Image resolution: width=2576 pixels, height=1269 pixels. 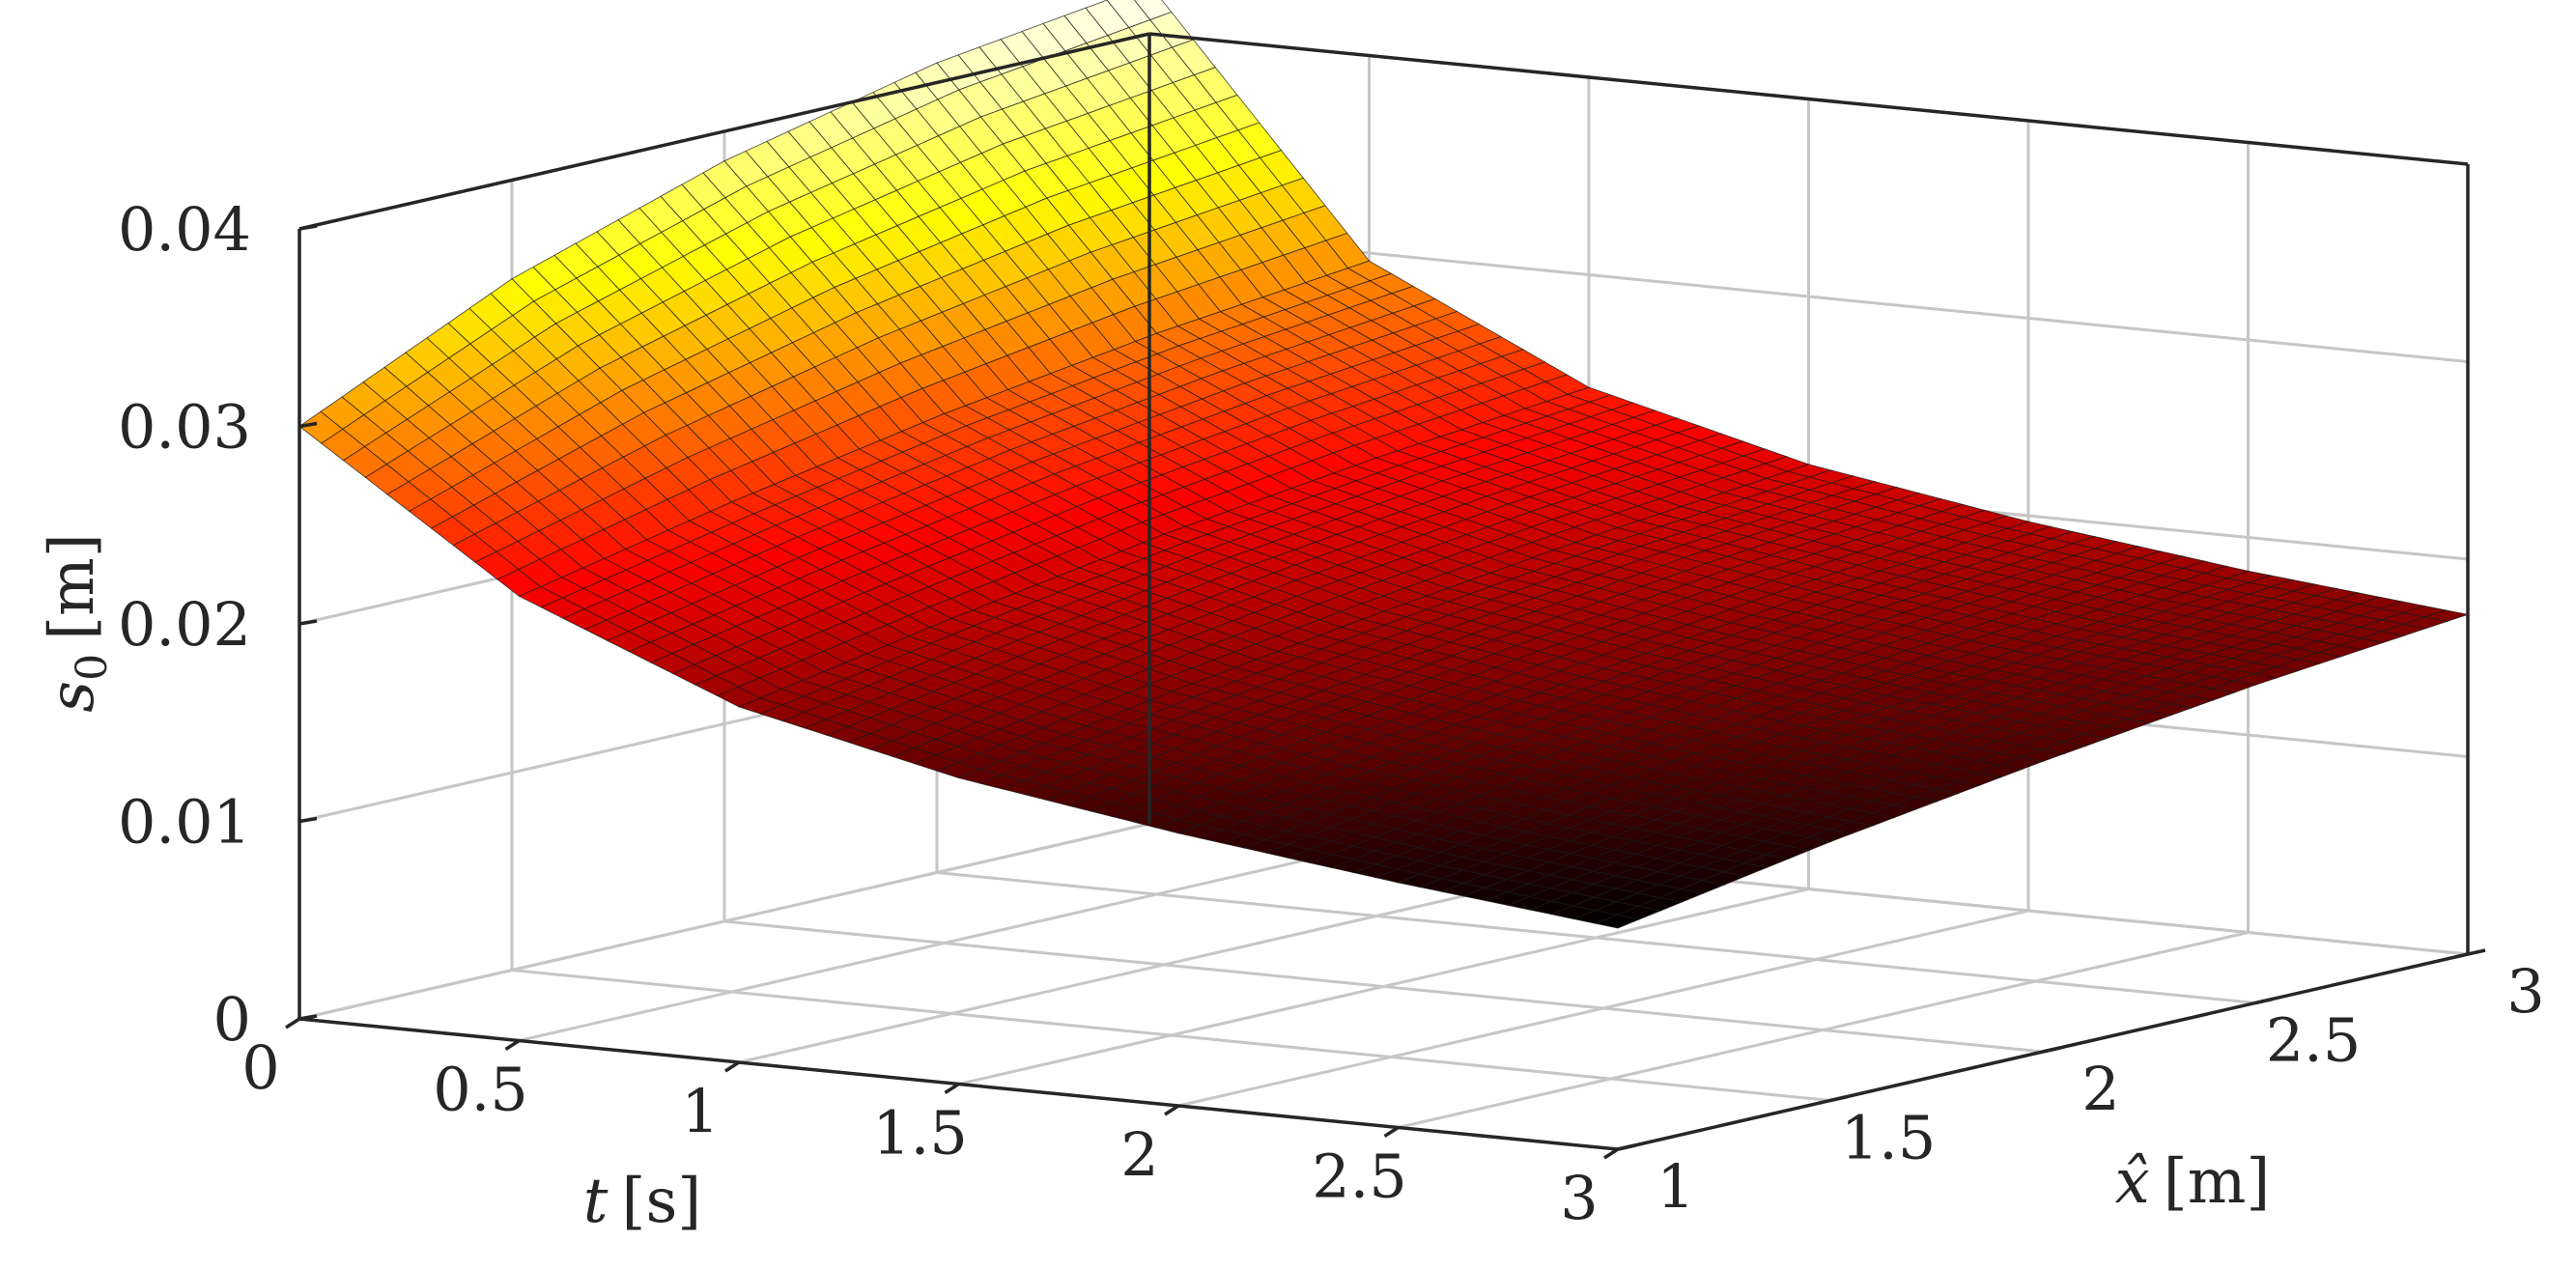 I want to click on t-tick-label: 0.5, so click(x=480, y=1090).